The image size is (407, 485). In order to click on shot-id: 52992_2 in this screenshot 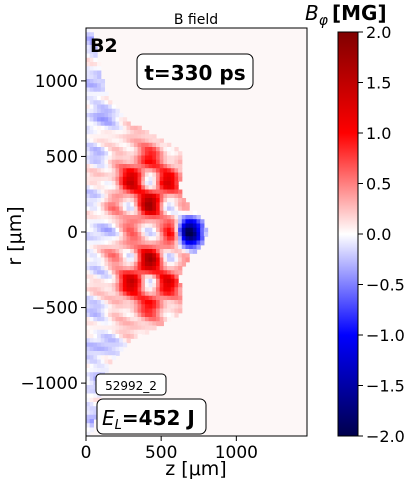, I will do `click(131, 386)`.